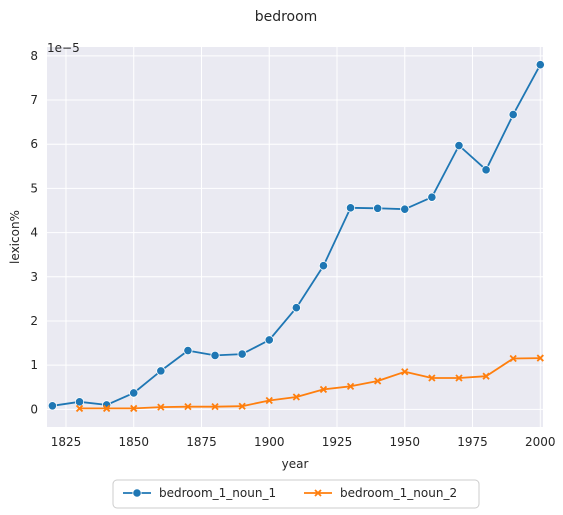 Image resolution: width=563 pixels, height=515 pixels. I want to click on y-tick-label: 2, so click(34, 321).